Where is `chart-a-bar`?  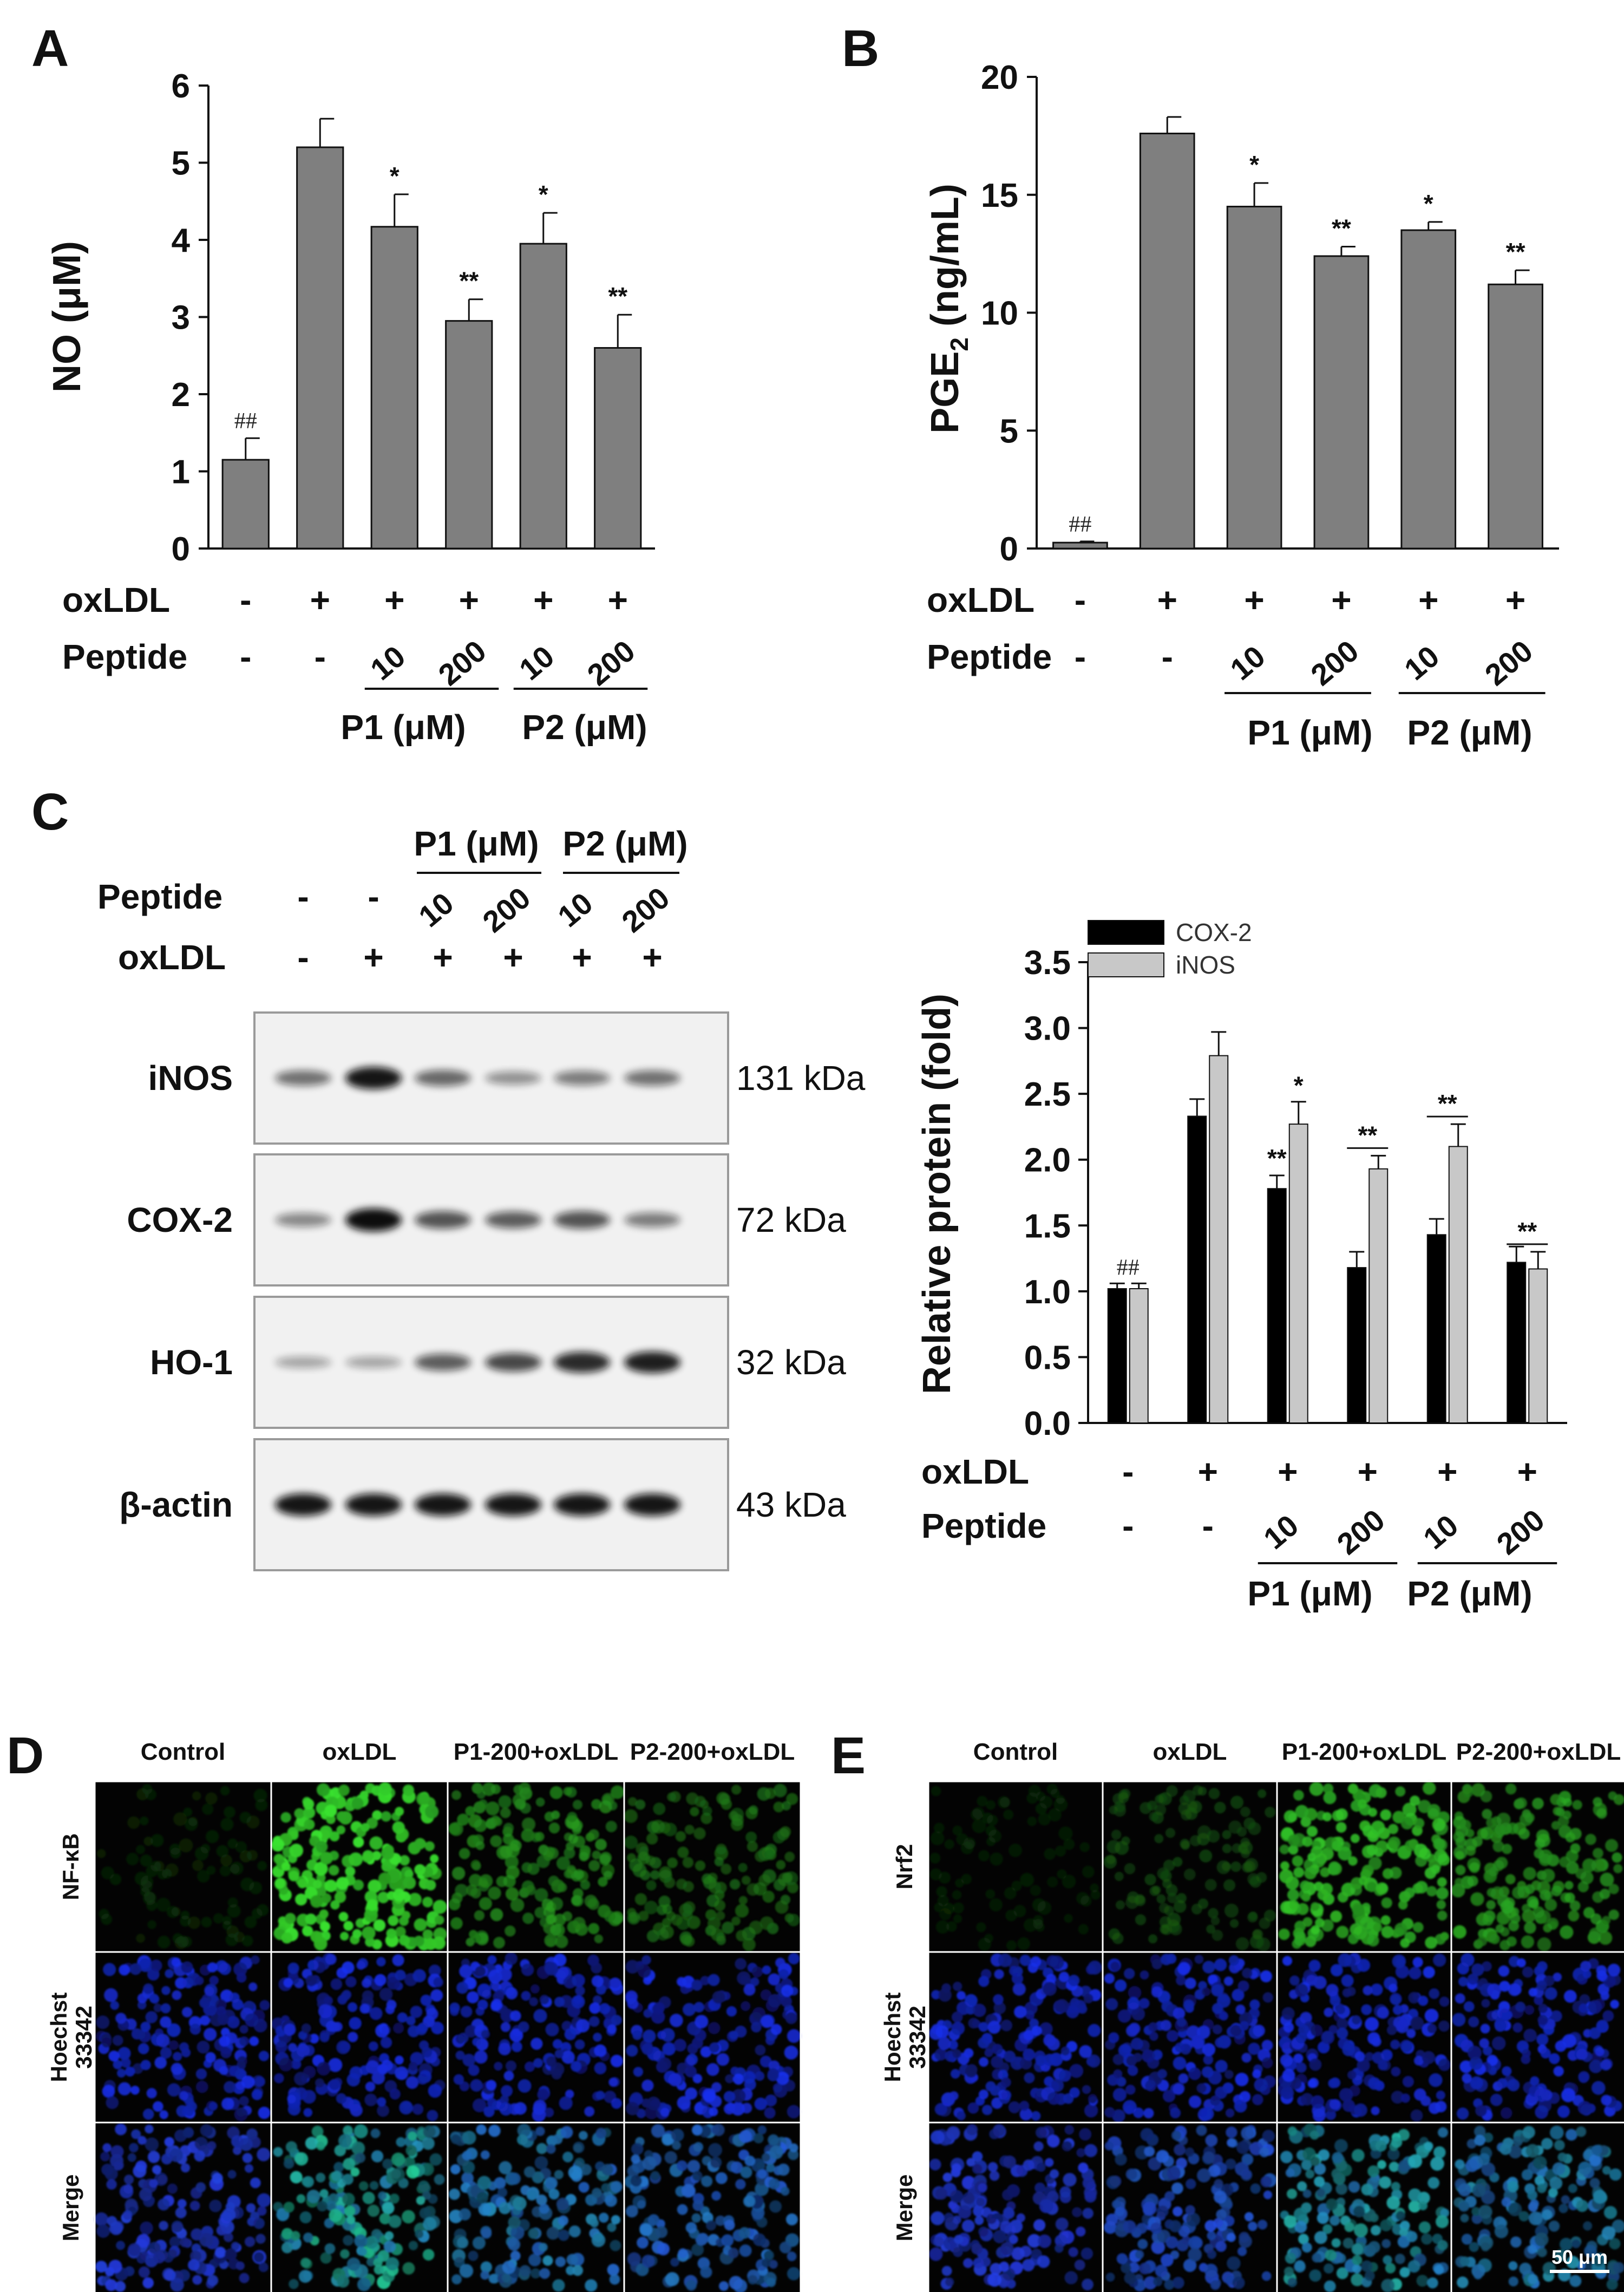
chart-a-bar is located at coordinates (246, 505).